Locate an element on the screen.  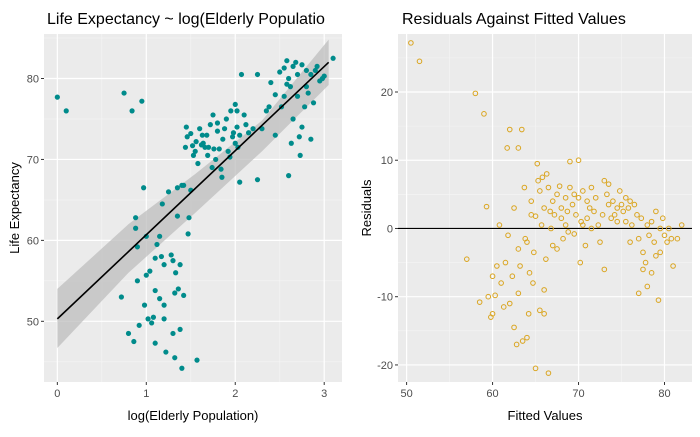
y-tick-label-1-1: -10 is located at coordinates (385, 298).